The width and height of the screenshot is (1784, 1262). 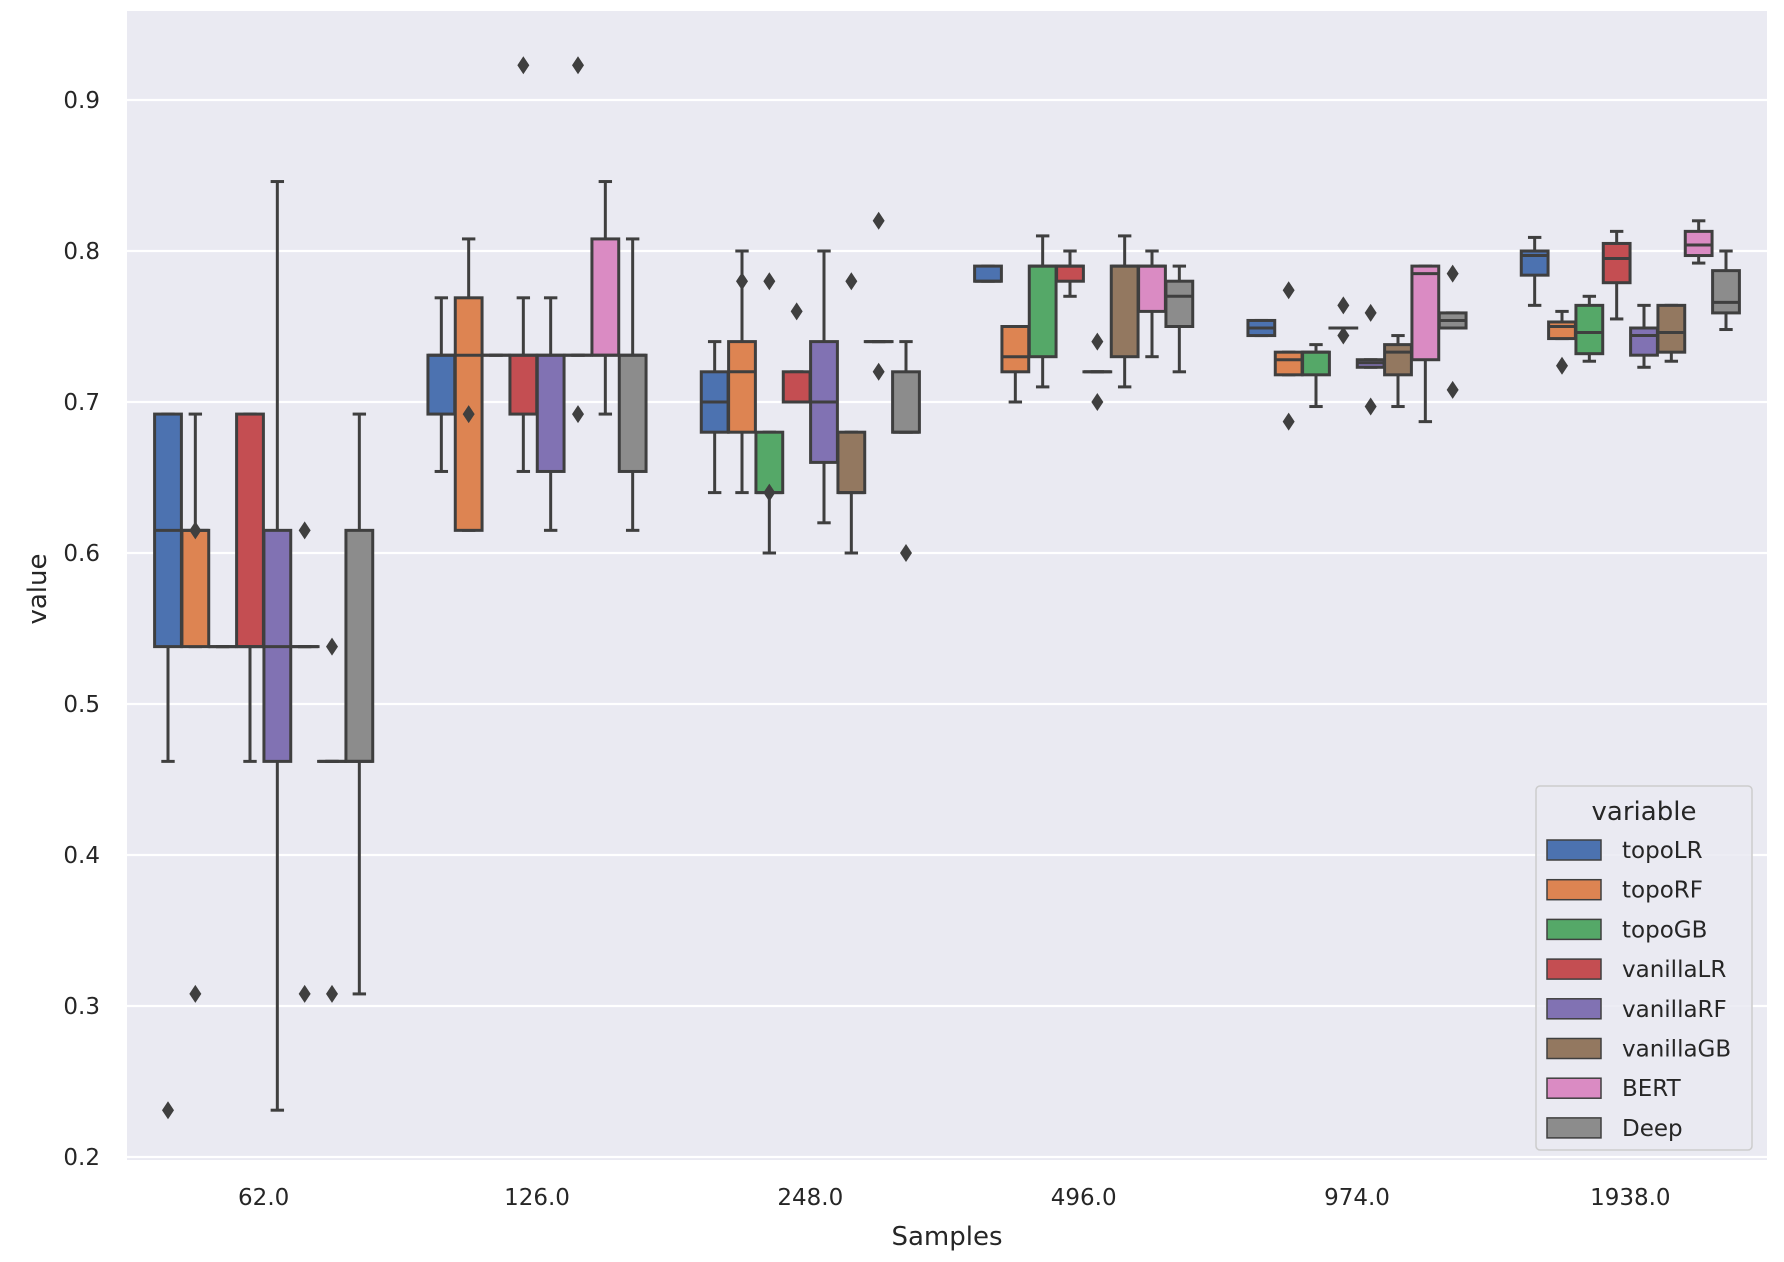 What do you see at coordinates (1574, 1048) in the screenshot?
I see `legend-swatch-vanillaGB` at bounding box center [1574, 1048].